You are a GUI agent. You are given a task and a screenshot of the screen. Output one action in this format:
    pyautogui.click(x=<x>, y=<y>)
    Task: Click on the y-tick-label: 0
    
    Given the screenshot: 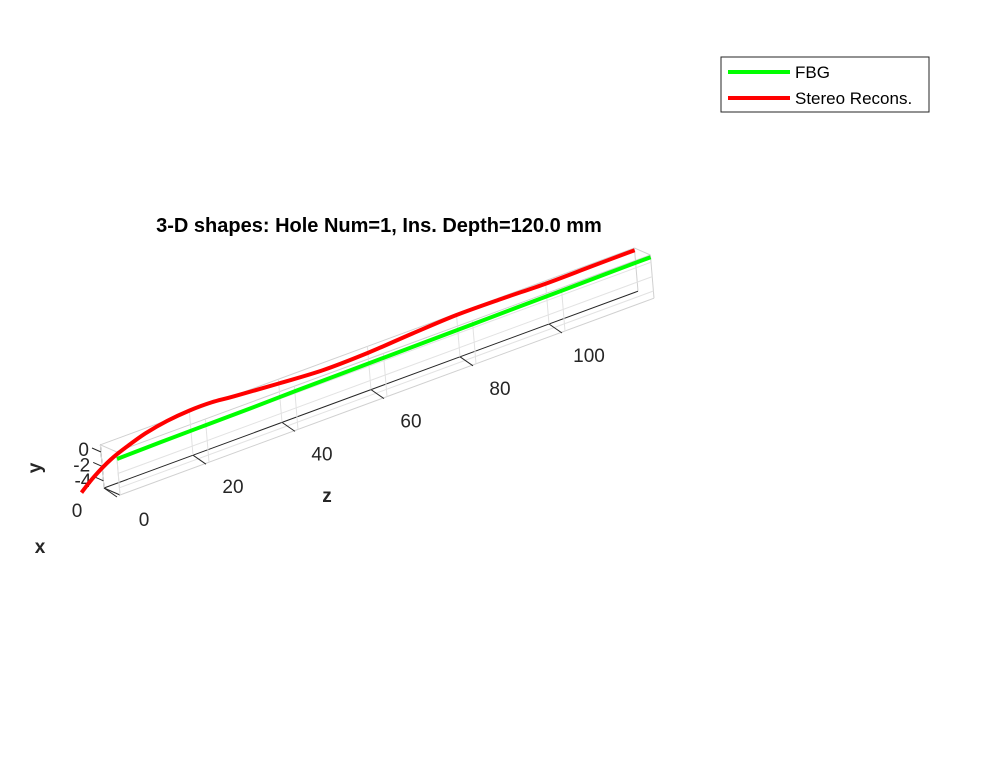 What is the action you would take?
    pyautogui.click(x=83, y=450)
    